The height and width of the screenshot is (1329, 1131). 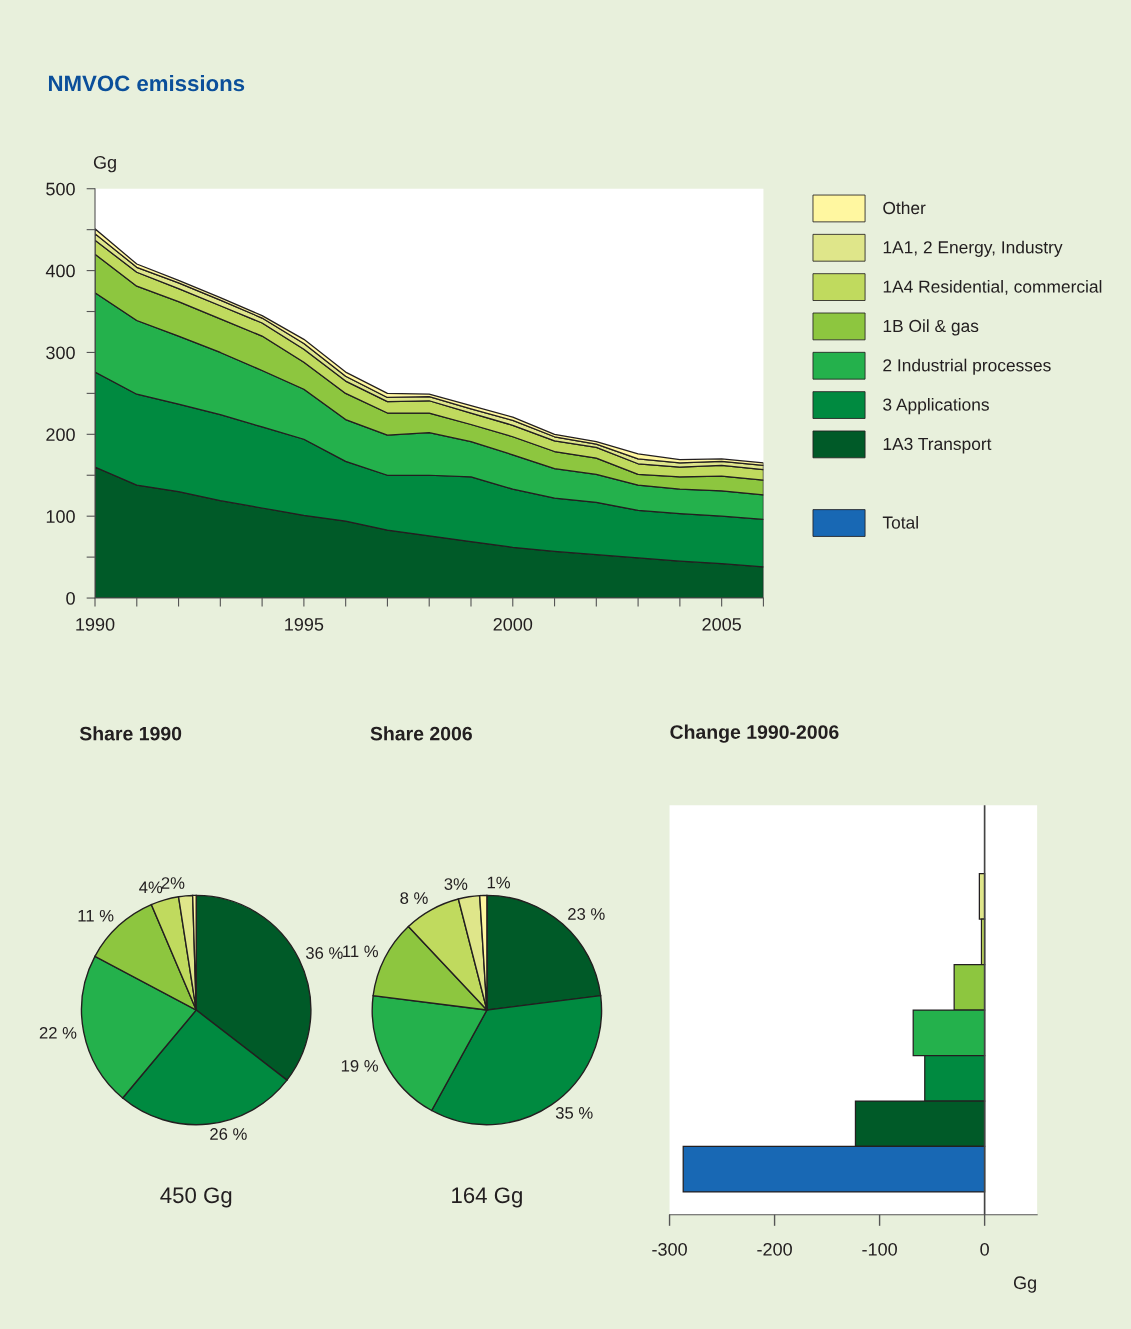 What do you see at coordinates (60, 189) in the screenshot?
I see `y-tick-label: 500` at bounding box center [60, 189].